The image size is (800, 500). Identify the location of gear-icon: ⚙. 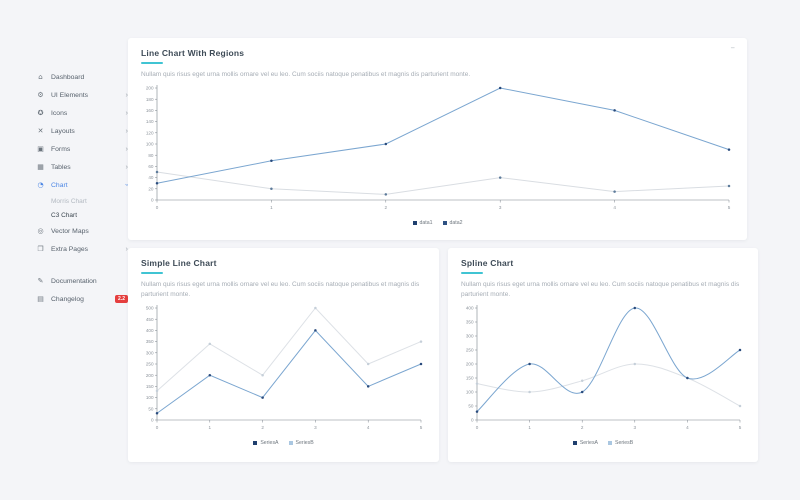
(40, 95).